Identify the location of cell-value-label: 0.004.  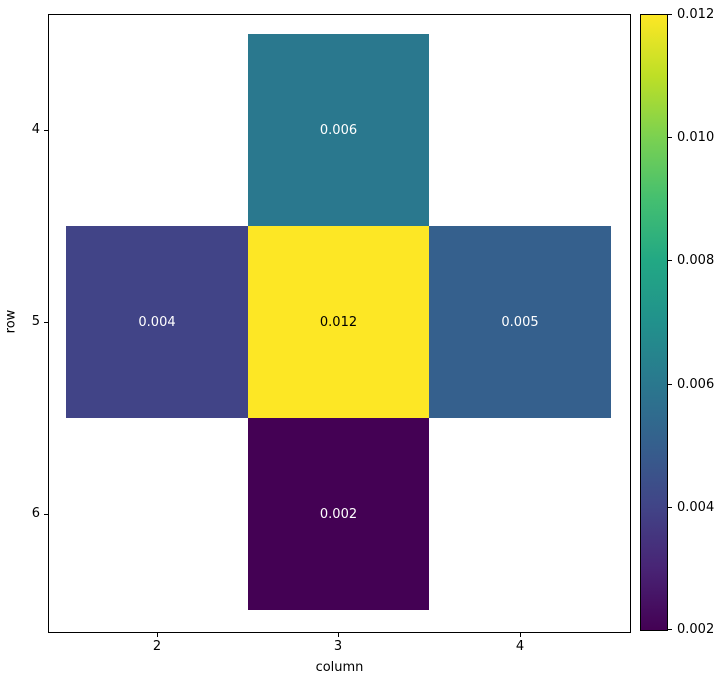
(157, 322).